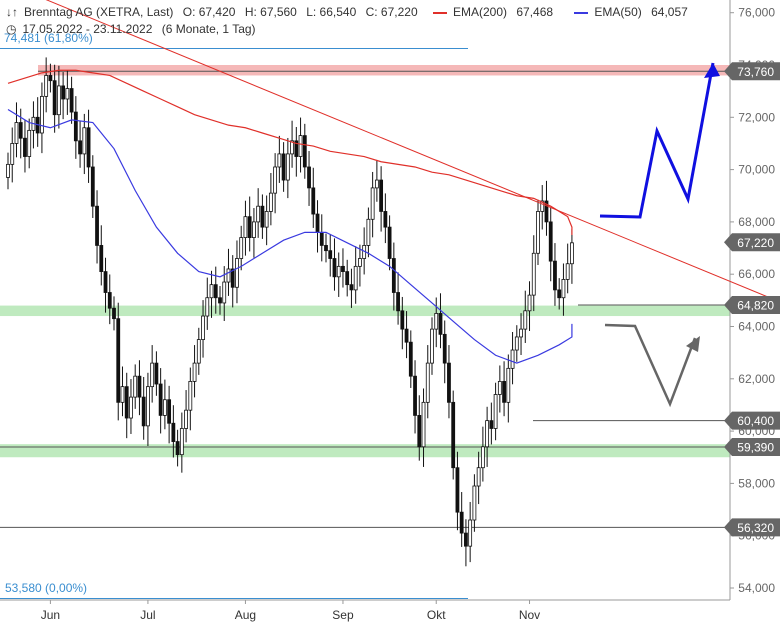  What do you see at coordinates (209, 12) in the screenshot?
I see `open-value: O: 67,420` at bounding box center [209, 12].